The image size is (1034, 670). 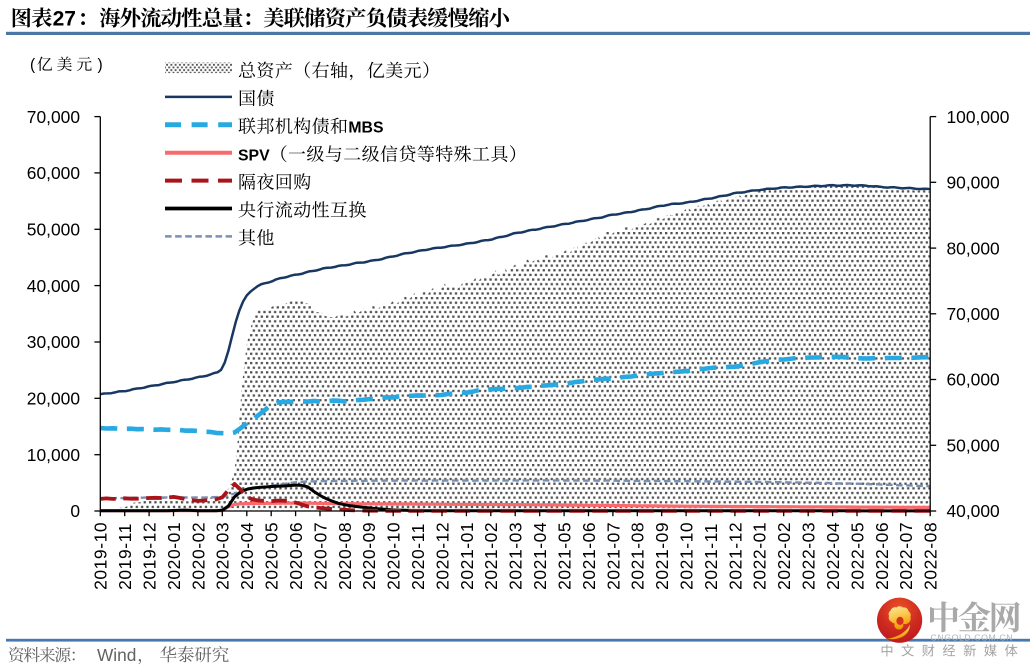 I want to click on svg-text: 2020-08, so click(x=345, y=556).